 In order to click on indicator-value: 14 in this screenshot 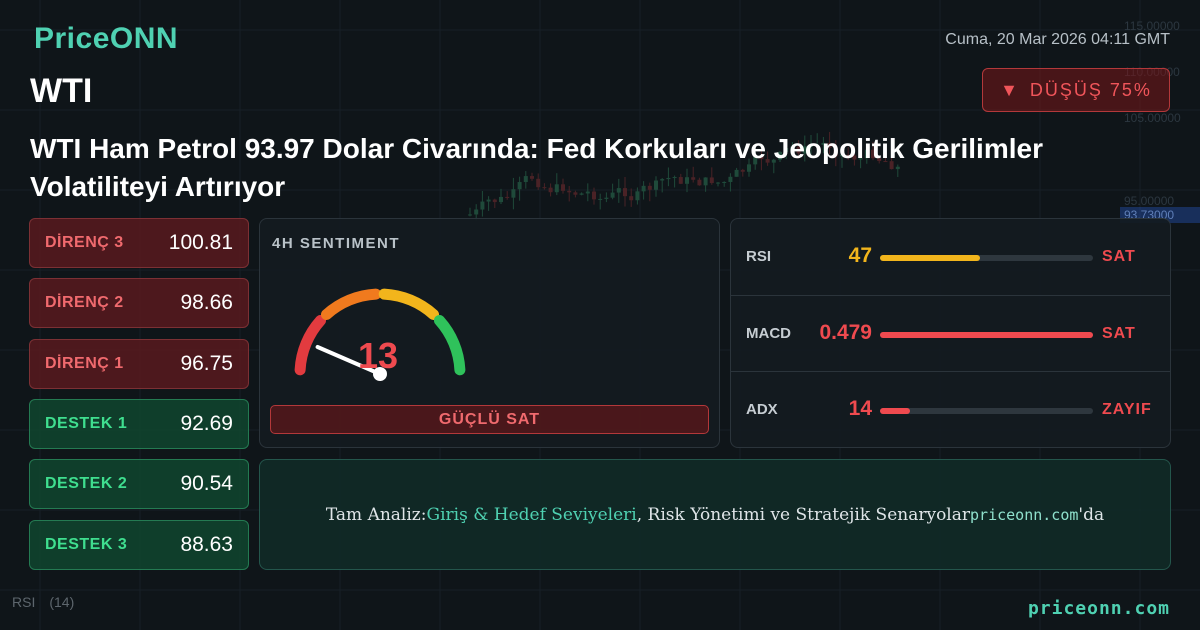, I will do `click(860, 408)`.